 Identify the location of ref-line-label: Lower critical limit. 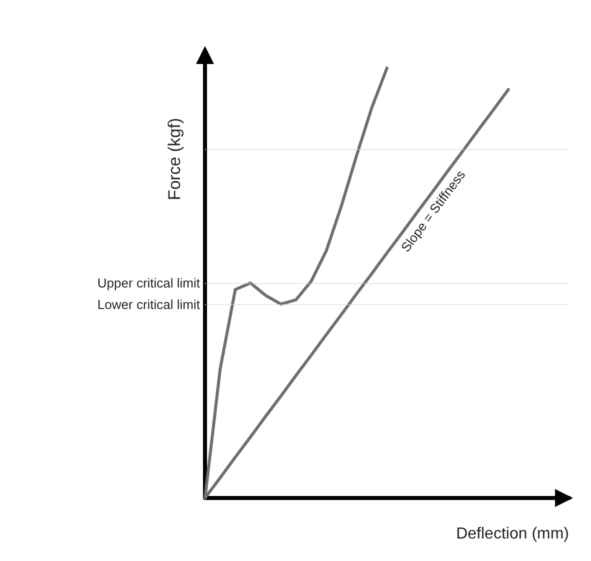
(148, 304).